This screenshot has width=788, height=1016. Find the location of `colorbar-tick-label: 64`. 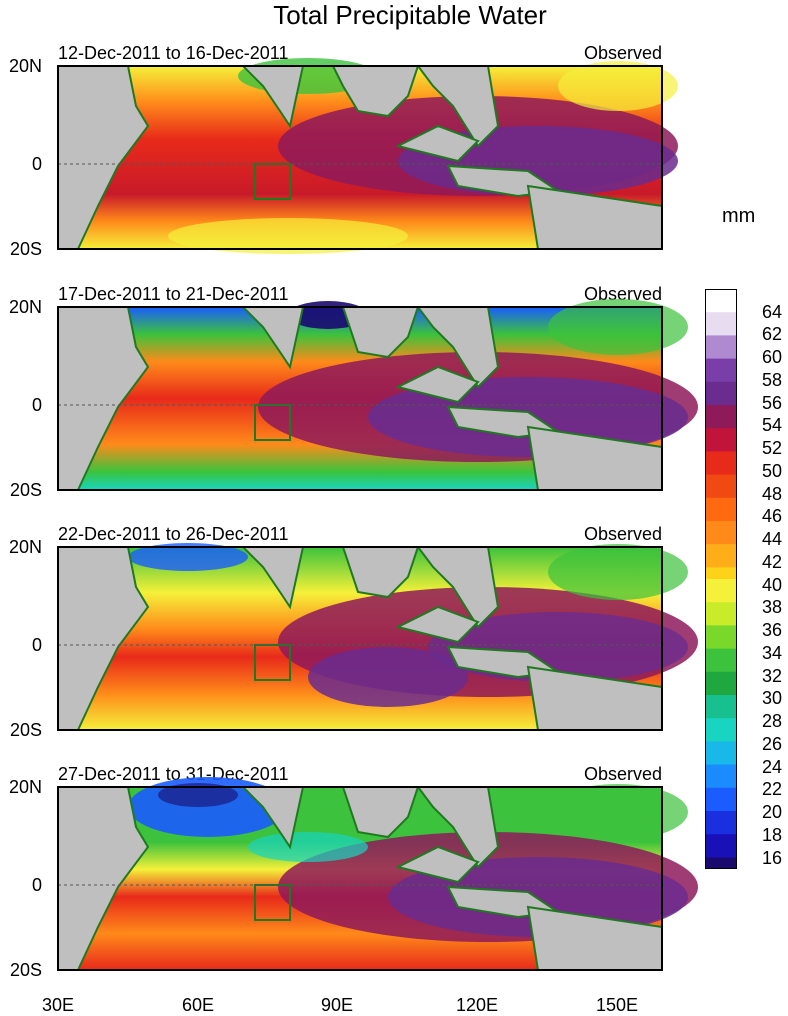

colorbar-tick-label: 64 is located at coordinates (772, 311).